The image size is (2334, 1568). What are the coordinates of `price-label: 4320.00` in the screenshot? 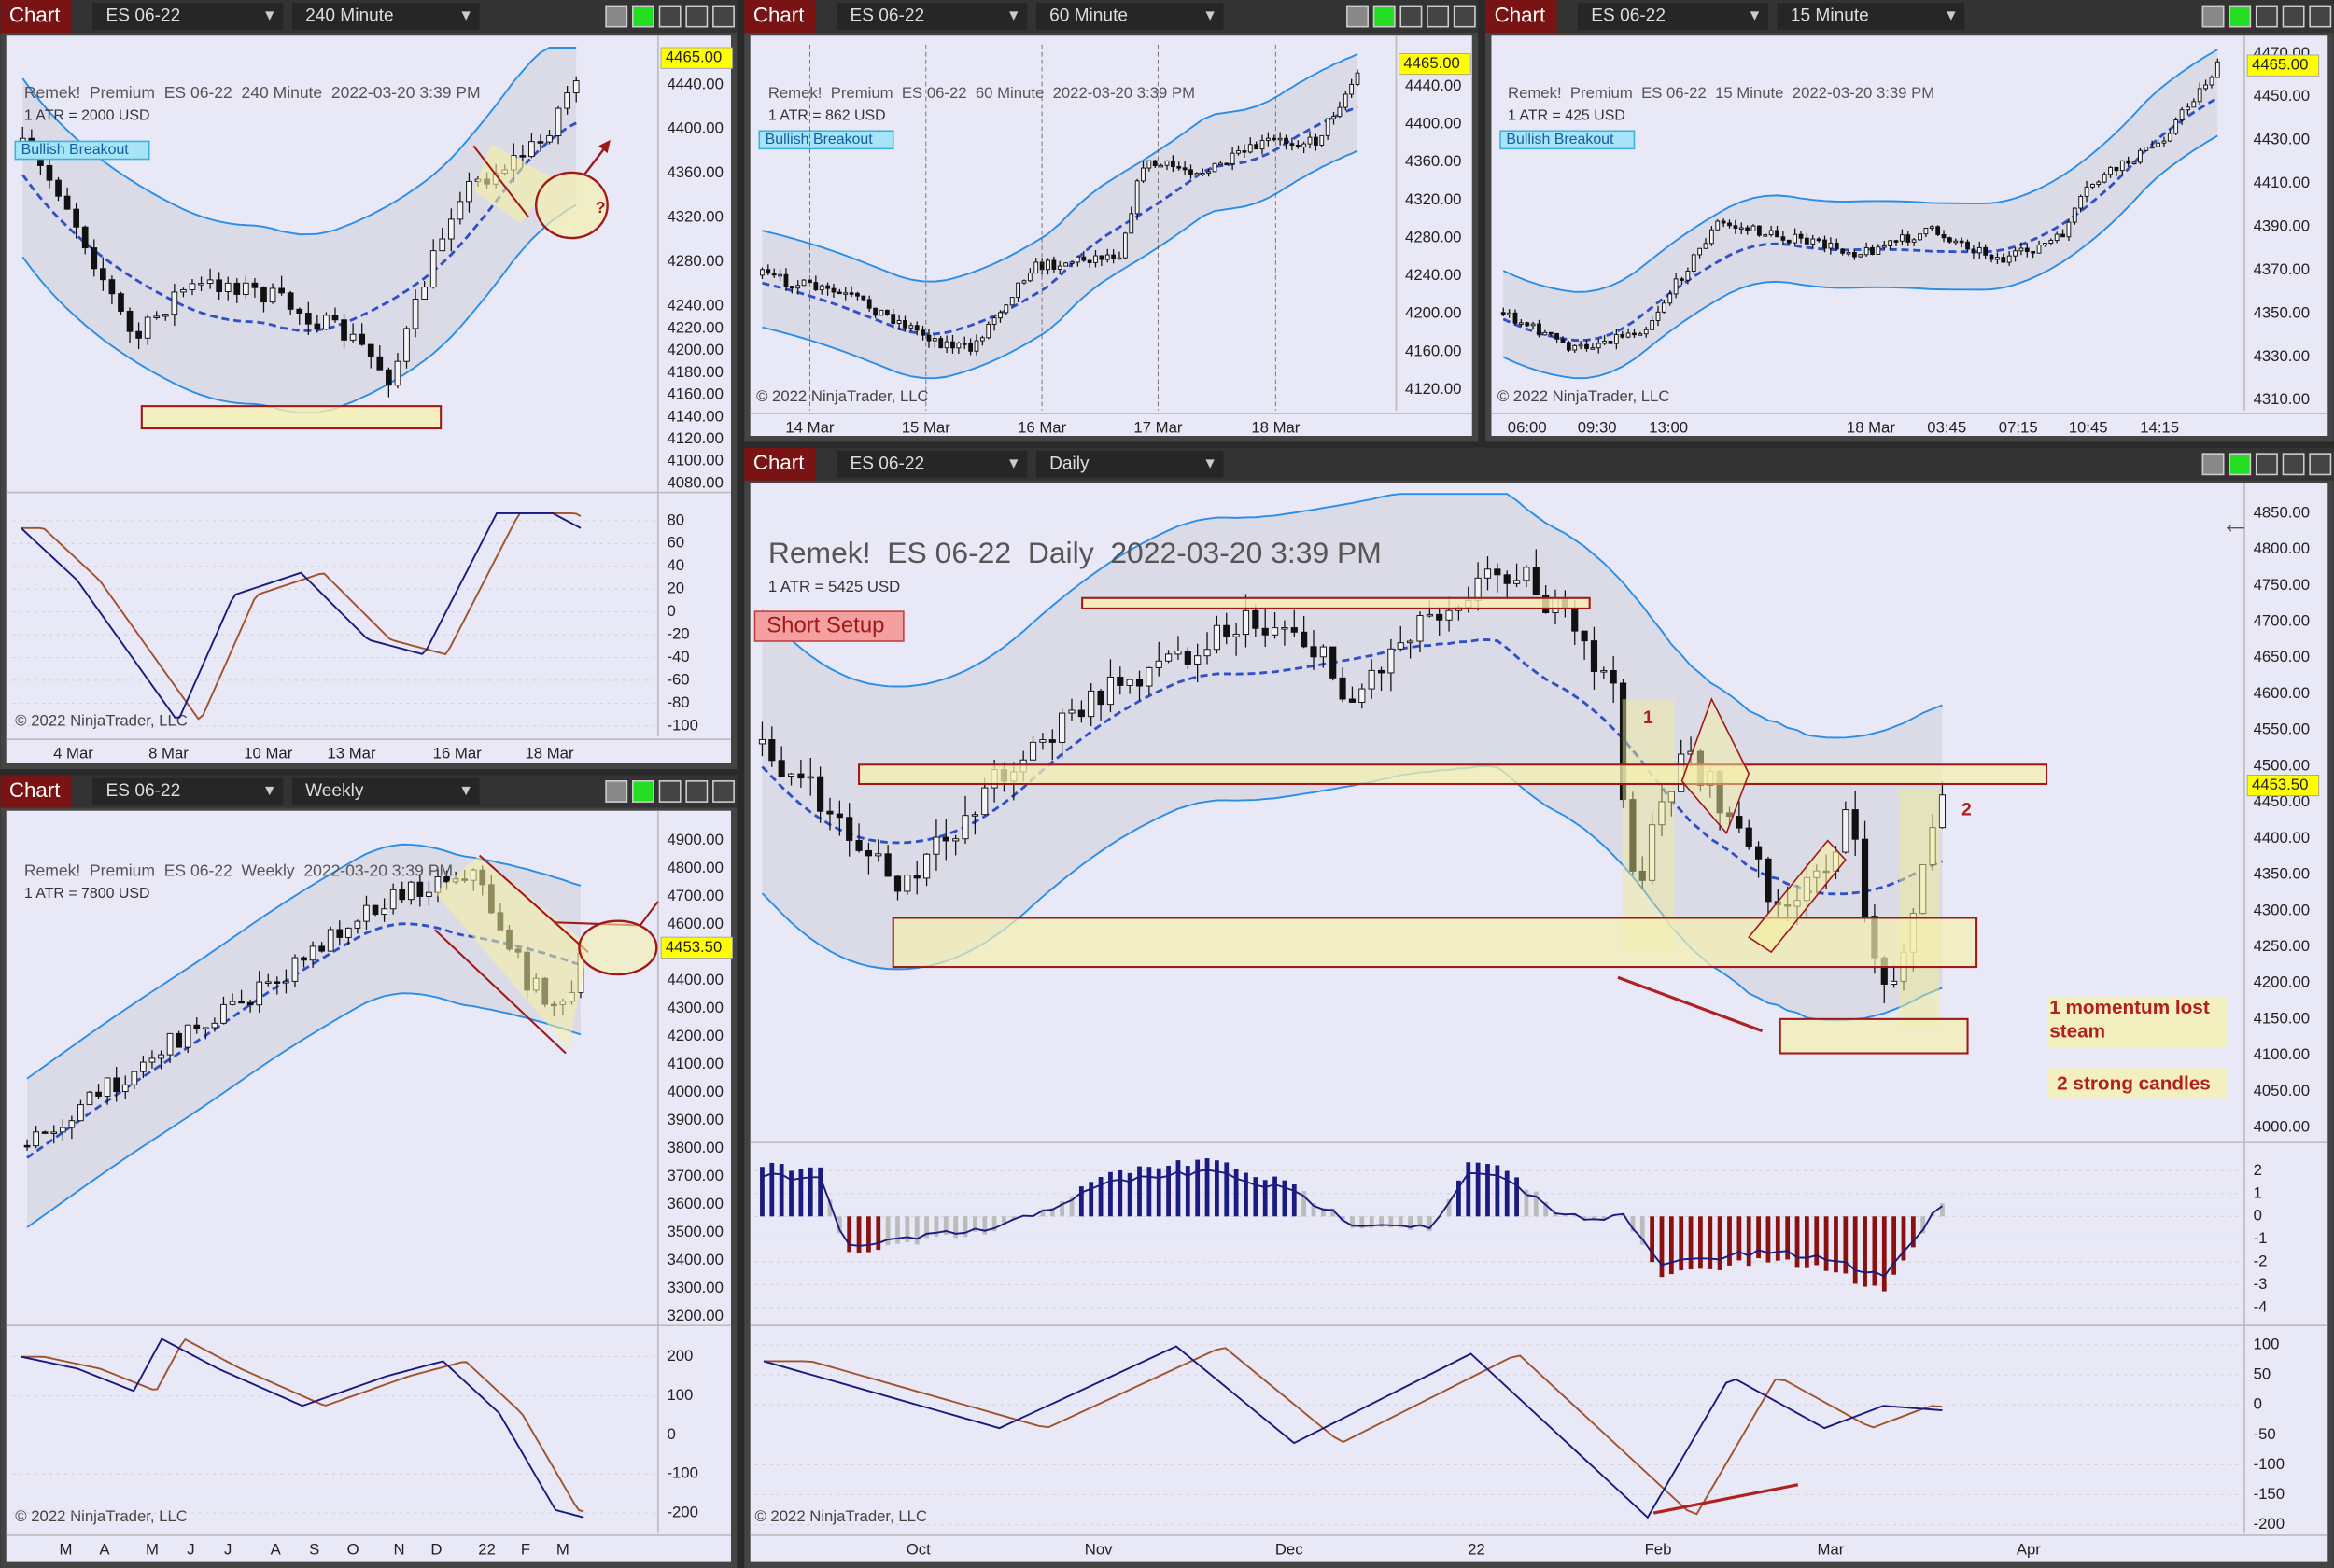 It's located at (695, 217).